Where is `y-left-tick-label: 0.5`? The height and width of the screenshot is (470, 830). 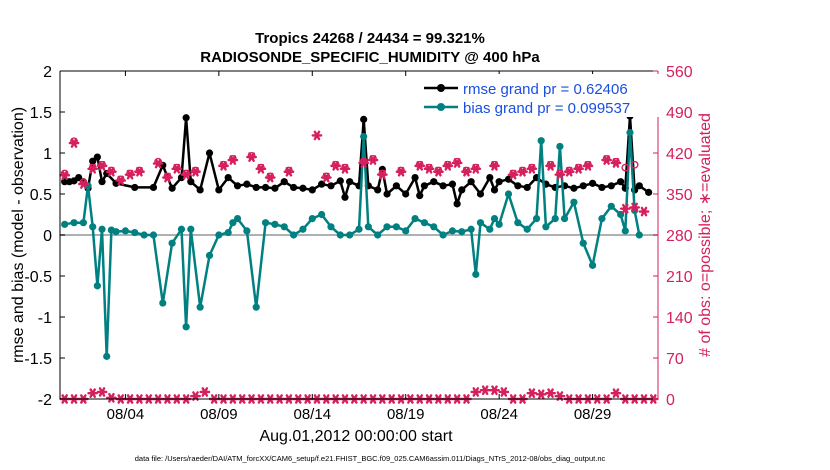 y-left-tick-label: 0.5 is located at coordinates (41, 195).